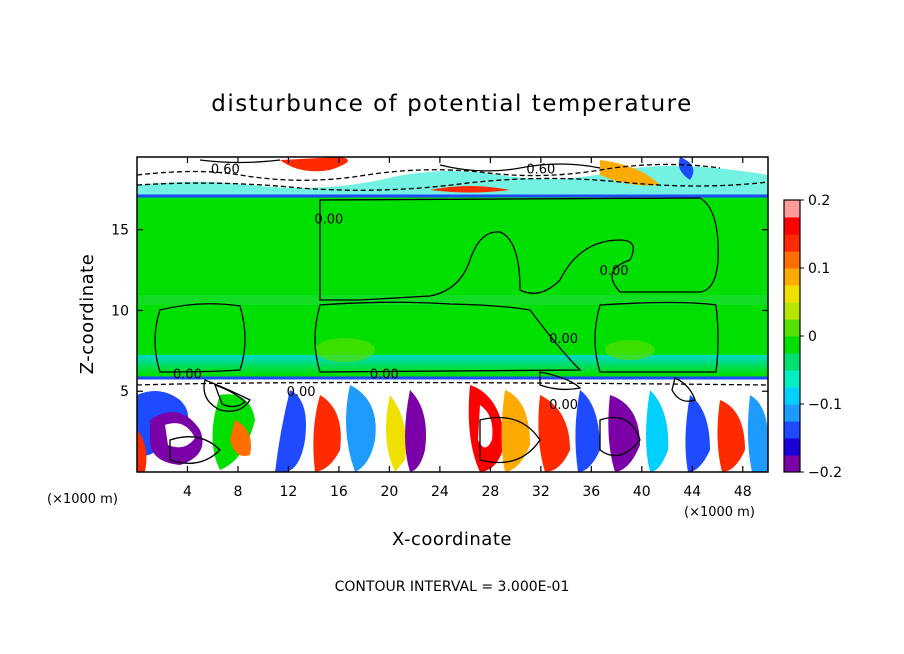  I want to click on colorbar: 0.2 0.1 0 −0.1 −0.2, so click(812, 337).